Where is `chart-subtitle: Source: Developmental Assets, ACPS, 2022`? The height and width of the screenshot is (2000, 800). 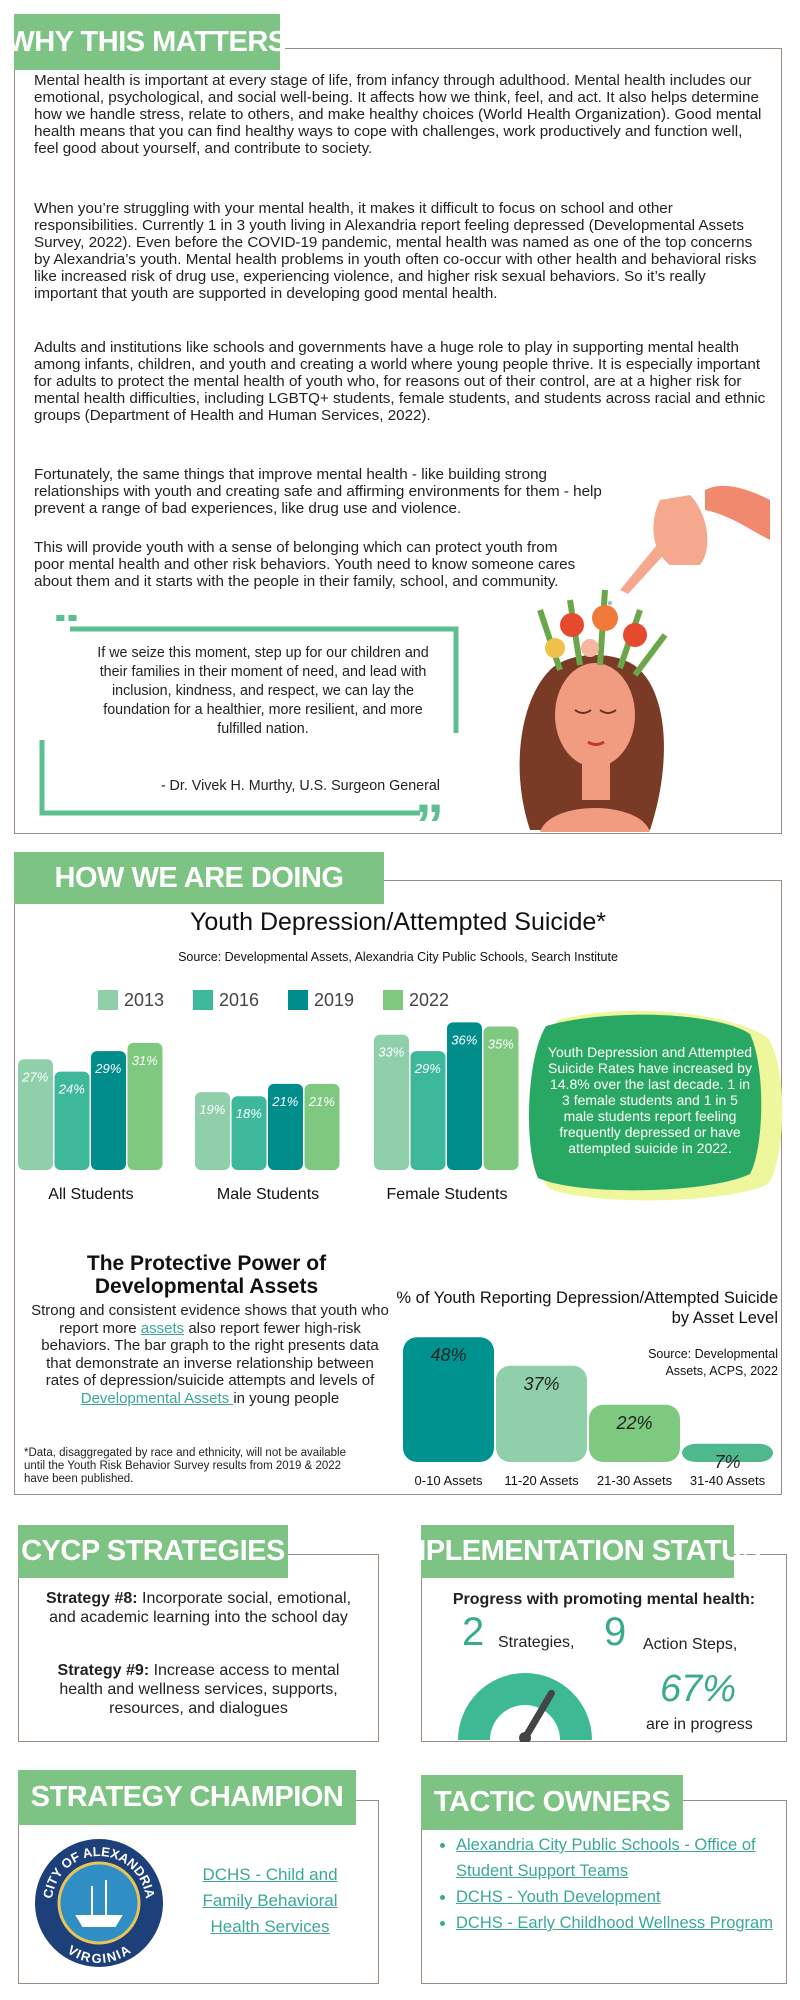 chart-subtitle: Source: Developmental Assets, ACPS, 2022 is located at coordinates (713, 1362).